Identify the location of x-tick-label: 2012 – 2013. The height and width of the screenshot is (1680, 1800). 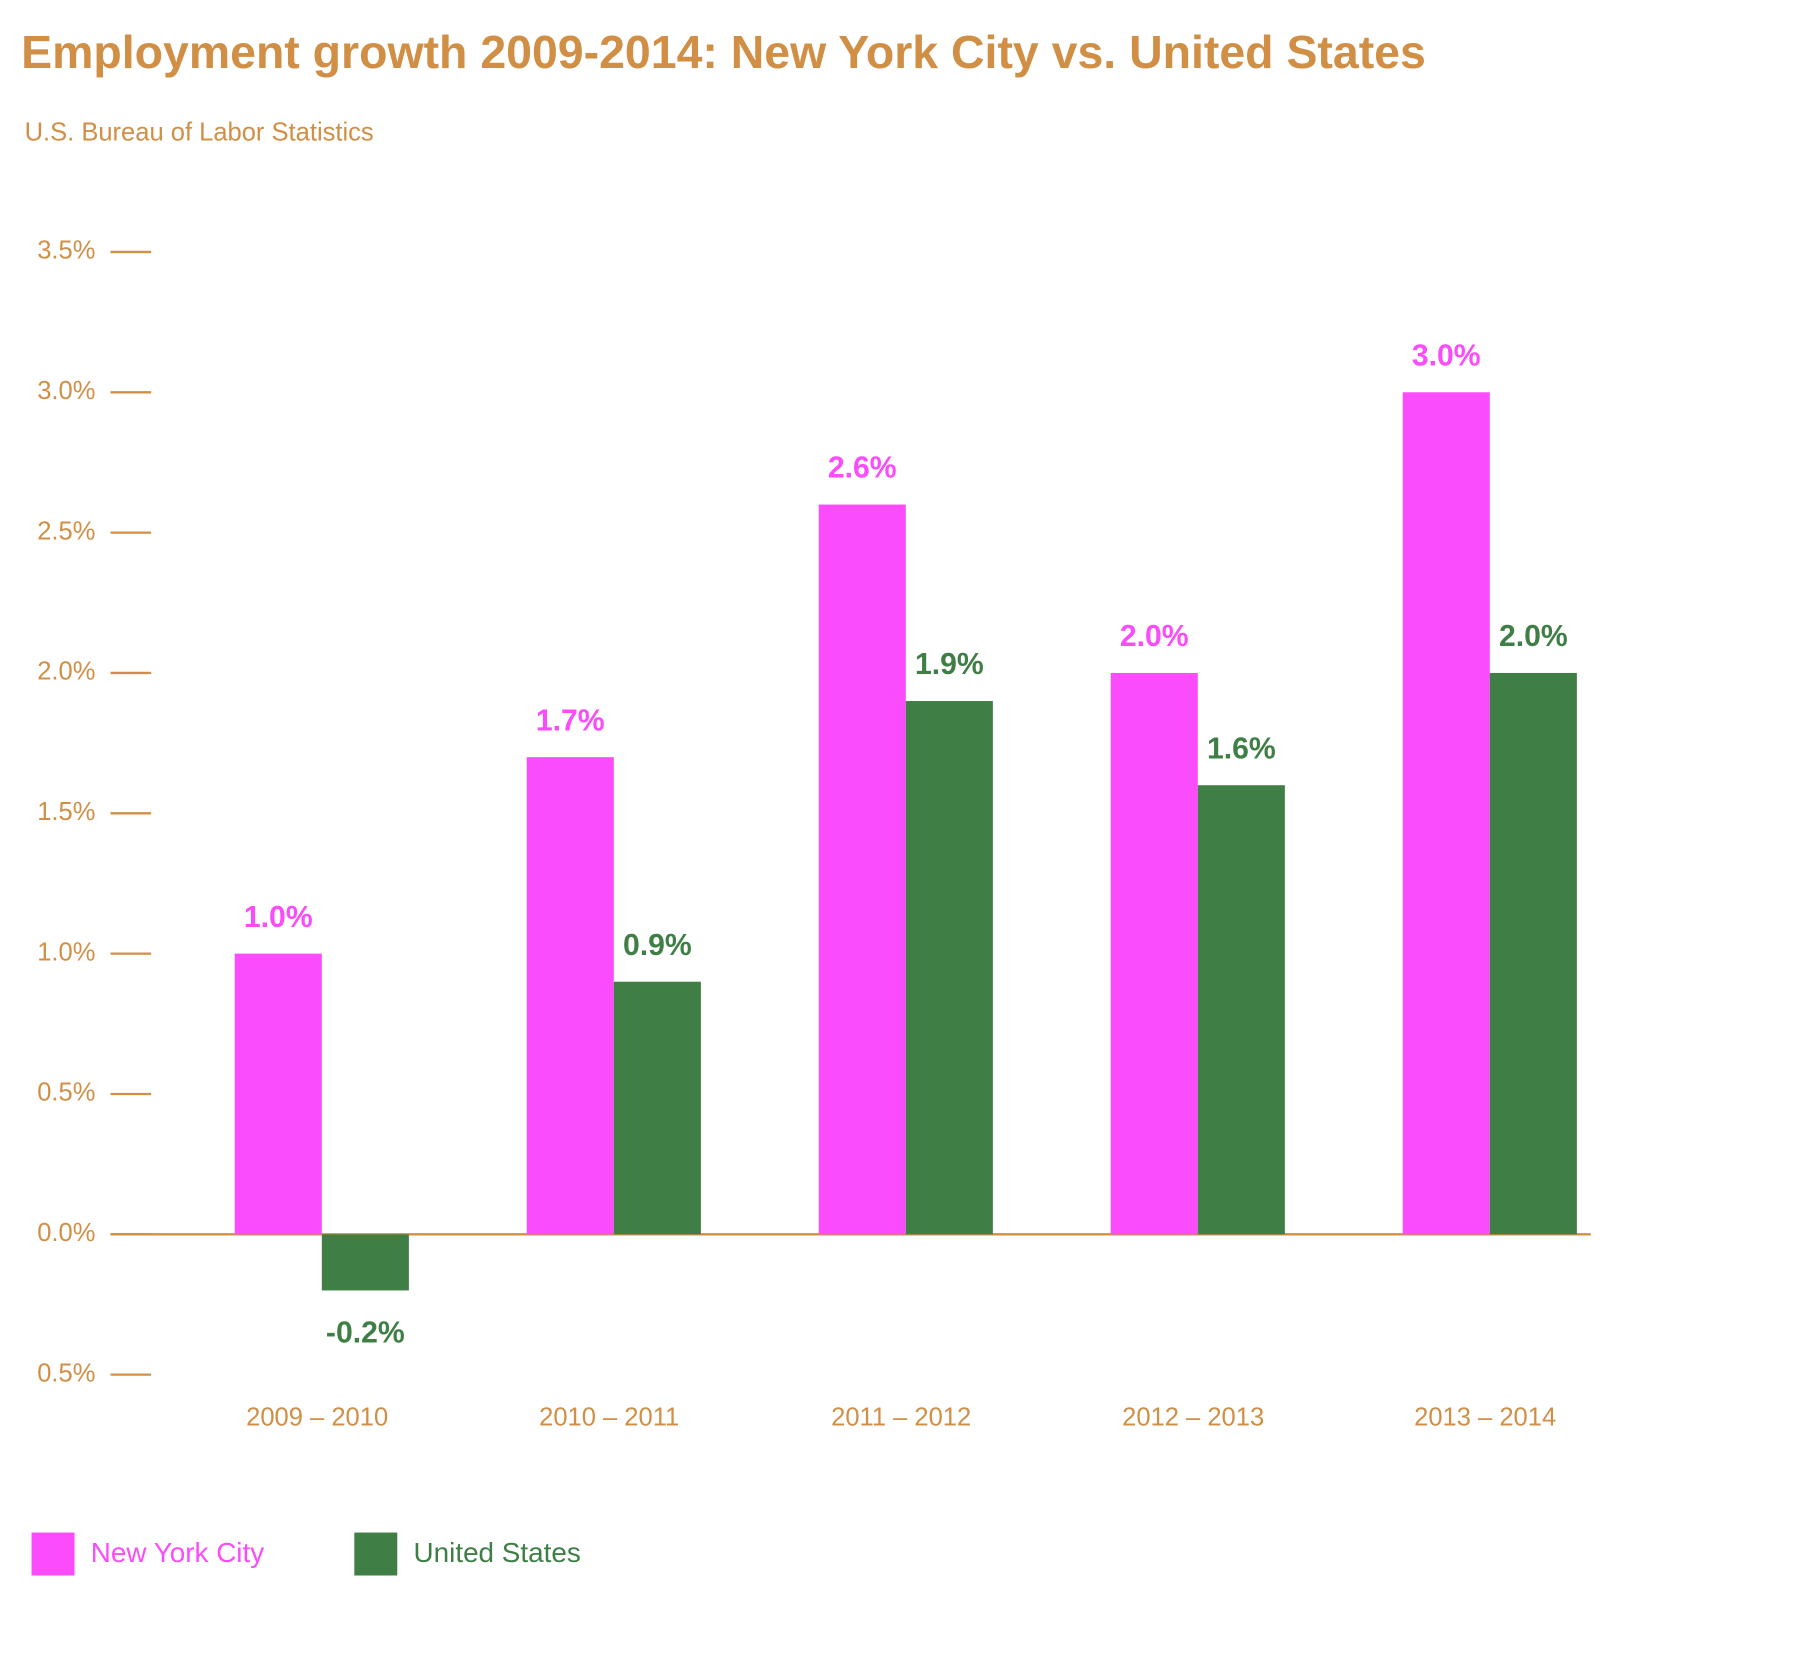
(1193, 1418).